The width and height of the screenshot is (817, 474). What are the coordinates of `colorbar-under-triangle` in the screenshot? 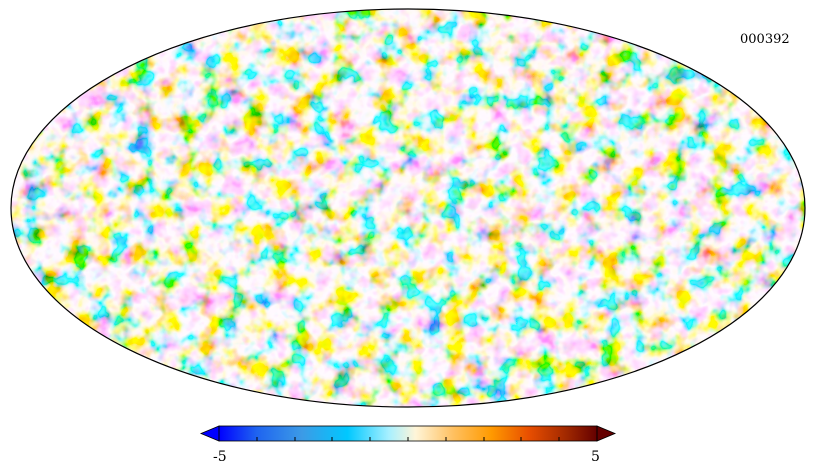 It's located at (209, 433).